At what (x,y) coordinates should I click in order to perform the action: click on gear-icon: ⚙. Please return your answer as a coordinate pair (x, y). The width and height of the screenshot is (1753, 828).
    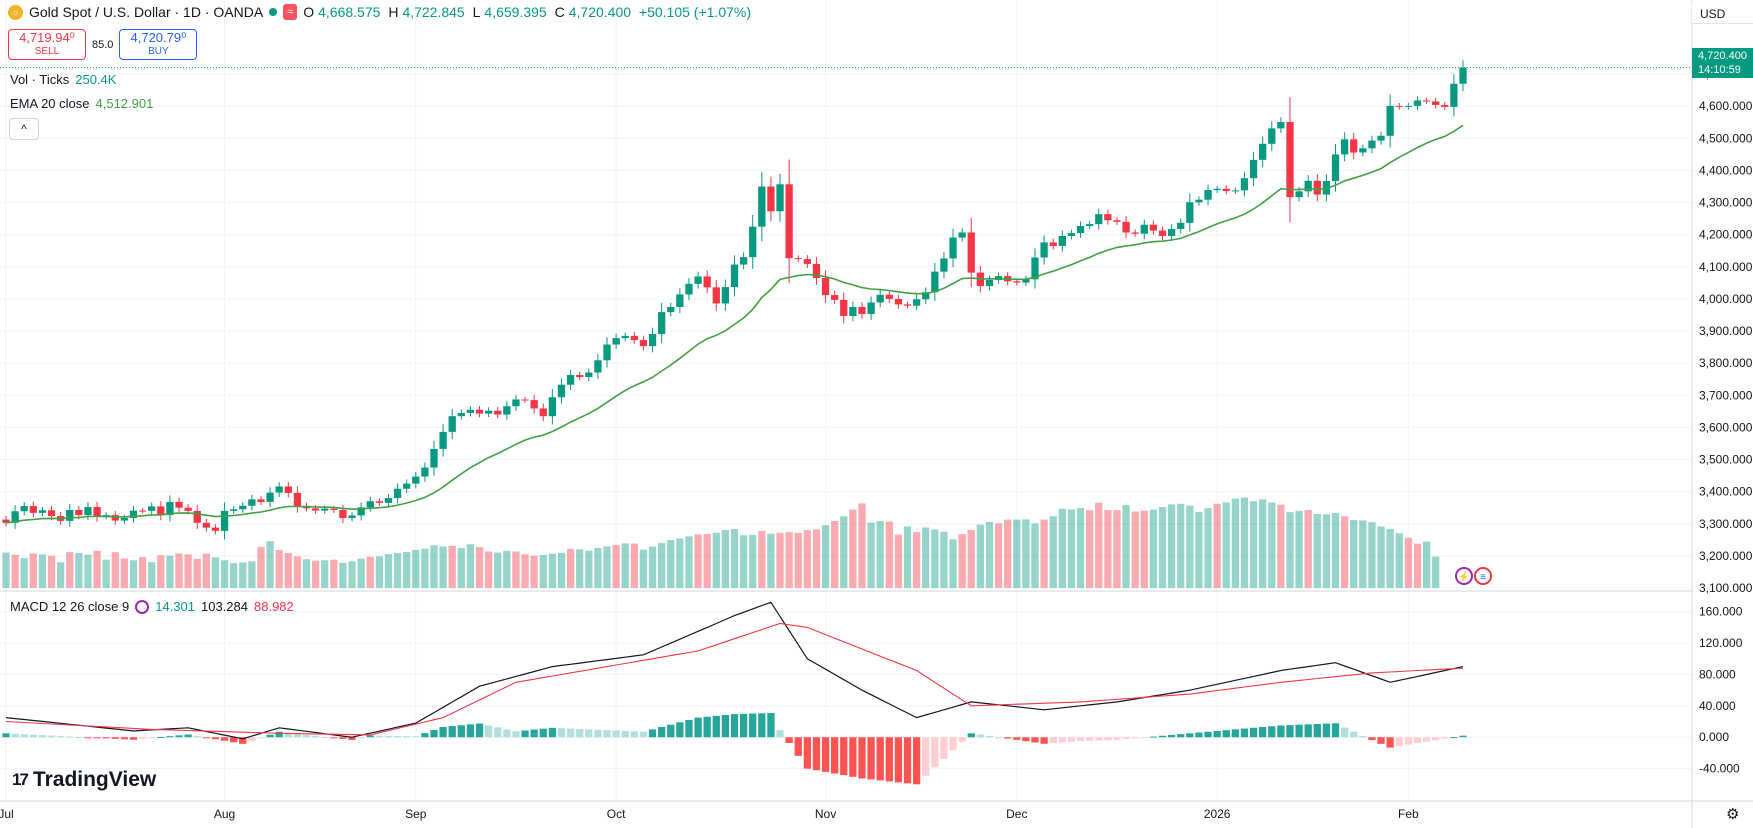
    Looking at the image, I should click on (1733, 814).